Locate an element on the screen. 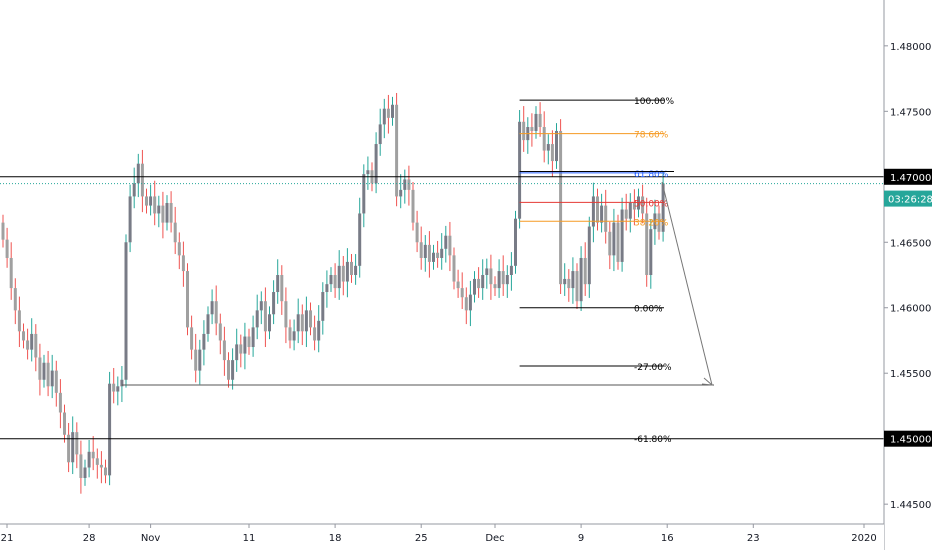 The height and width of the screenshot is (554, 932). price-tick-label: 1.45500 is located at coordinates (910, 374).